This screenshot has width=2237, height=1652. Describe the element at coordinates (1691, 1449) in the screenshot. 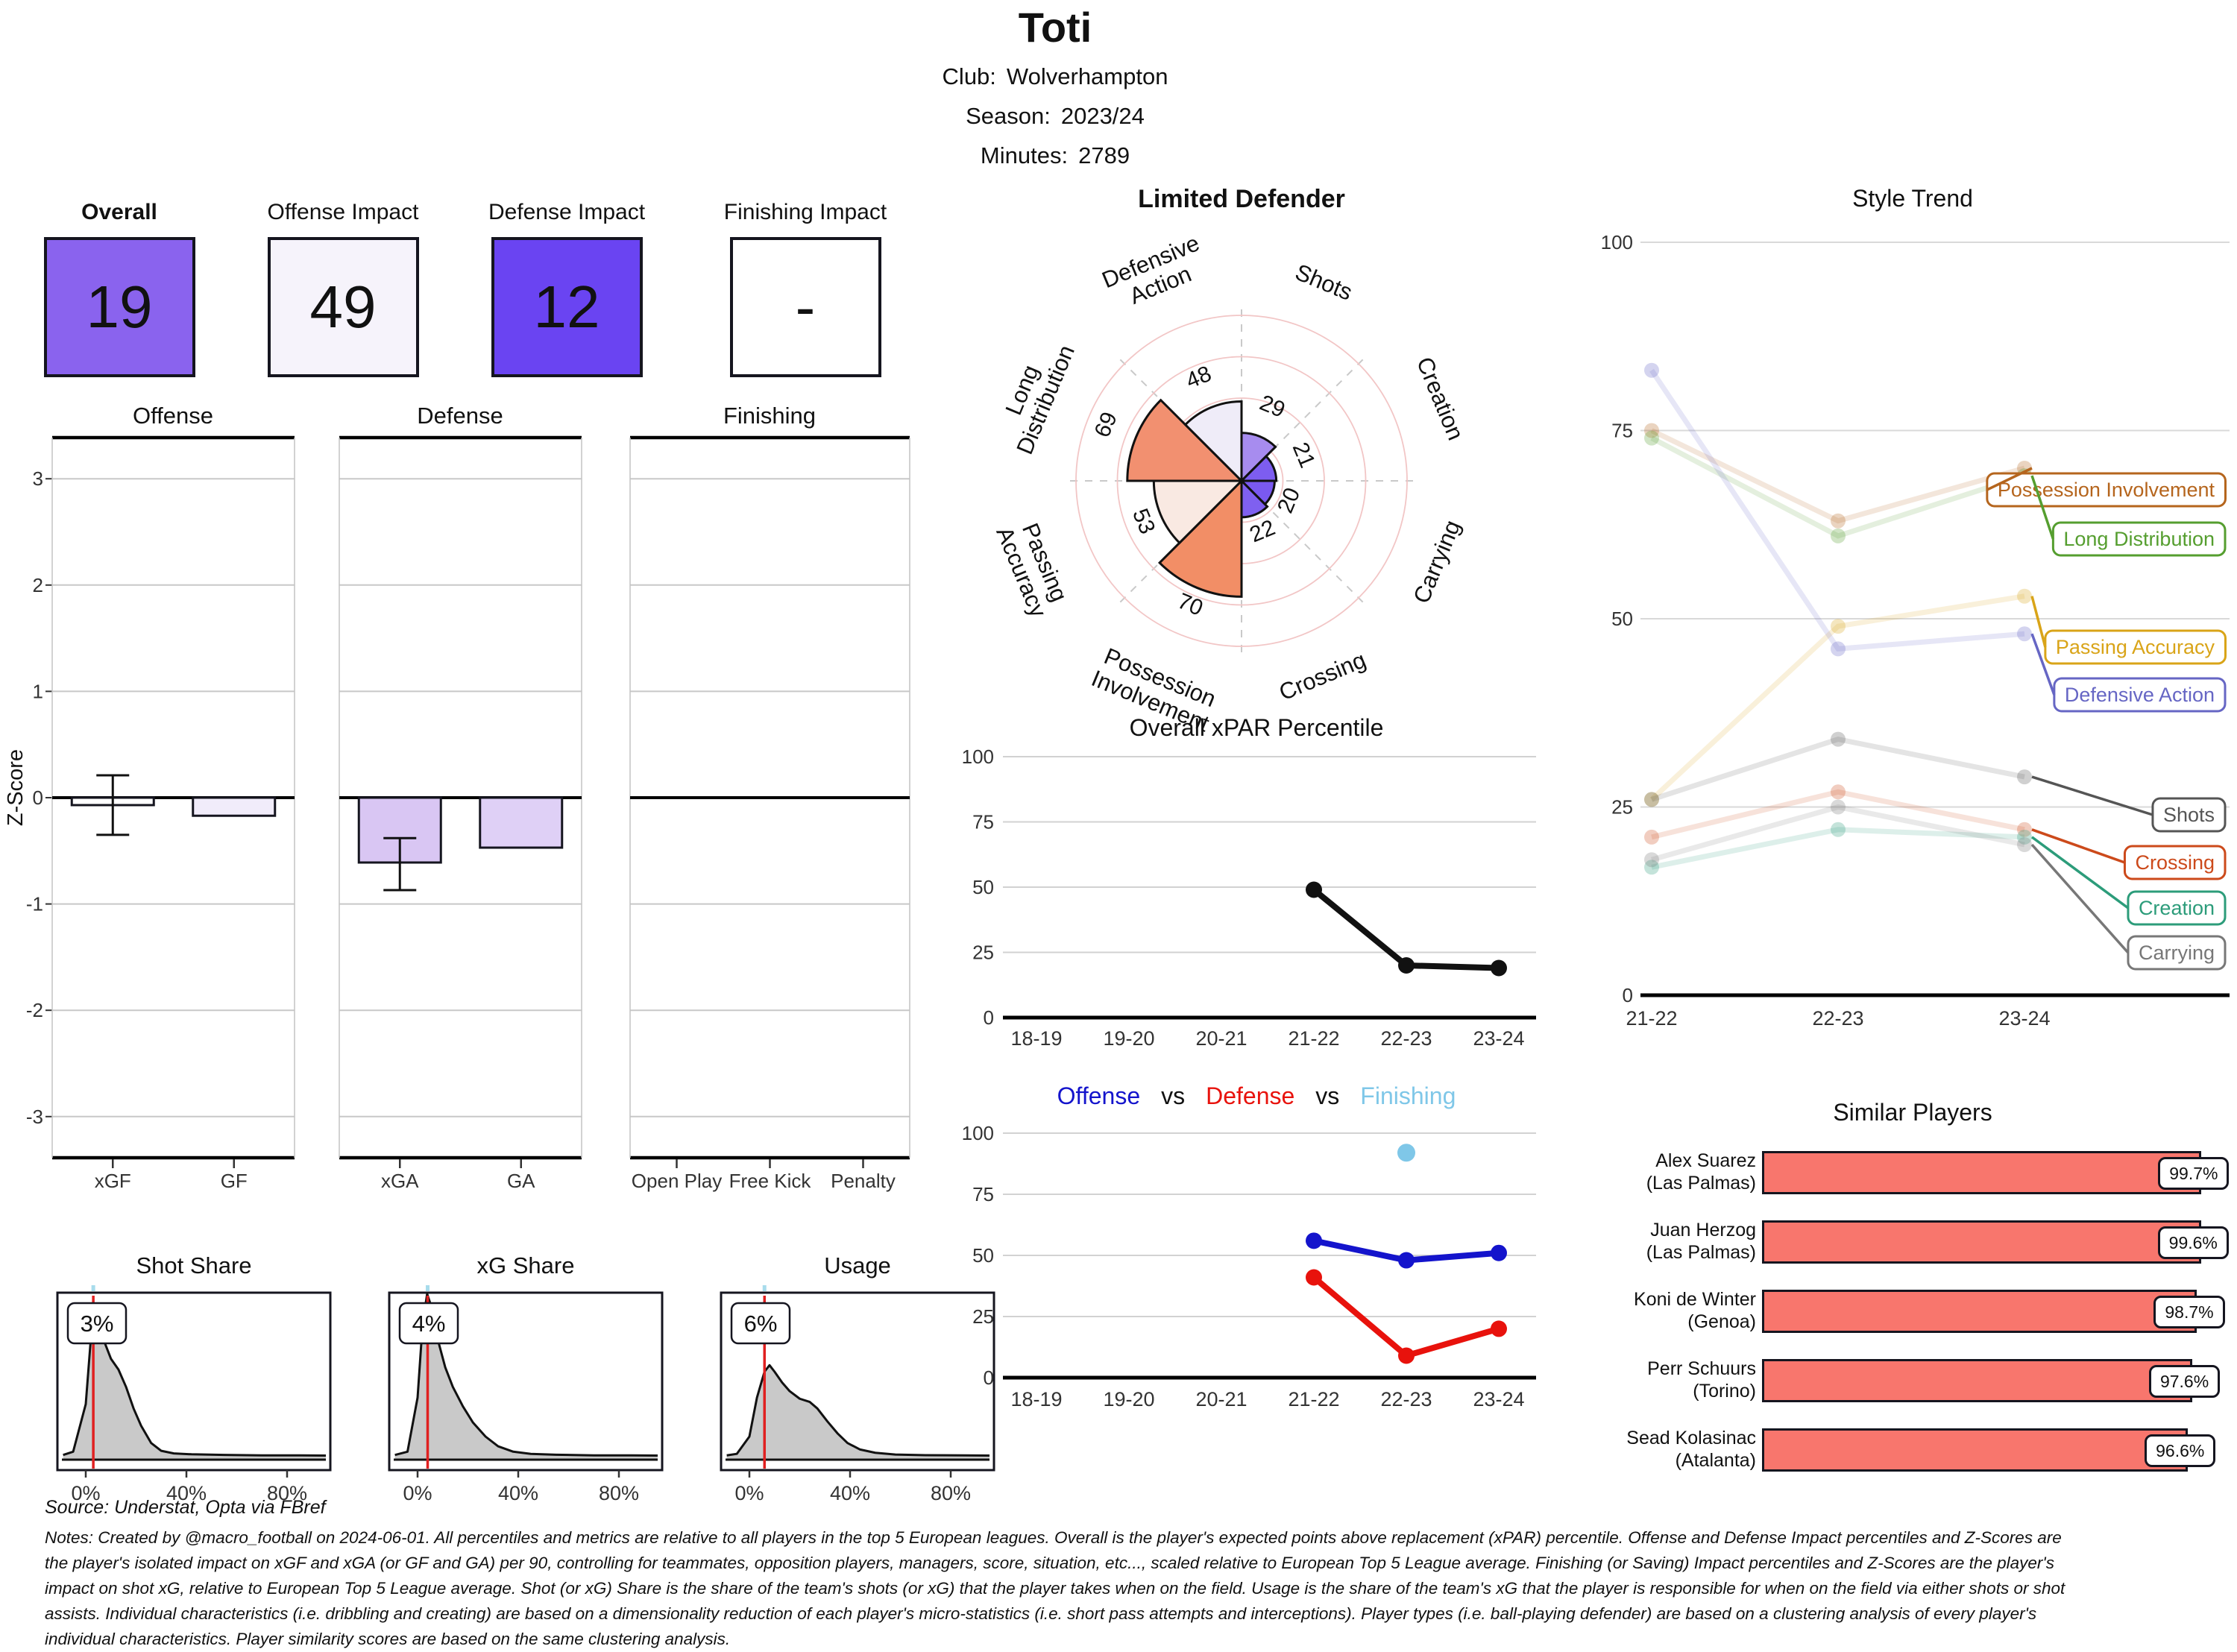

I see `similar-player-name: Sead Kolasinac (Atalanta)` at that location.